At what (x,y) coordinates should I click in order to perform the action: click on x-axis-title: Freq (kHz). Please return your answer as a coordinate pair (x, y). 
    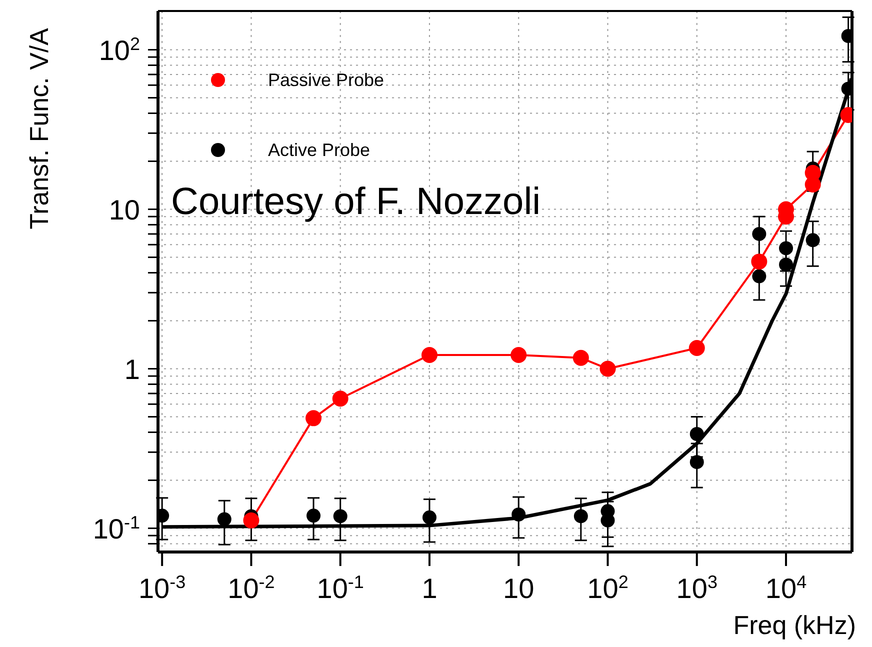
    Looking at the image, I should click on (794, 625).